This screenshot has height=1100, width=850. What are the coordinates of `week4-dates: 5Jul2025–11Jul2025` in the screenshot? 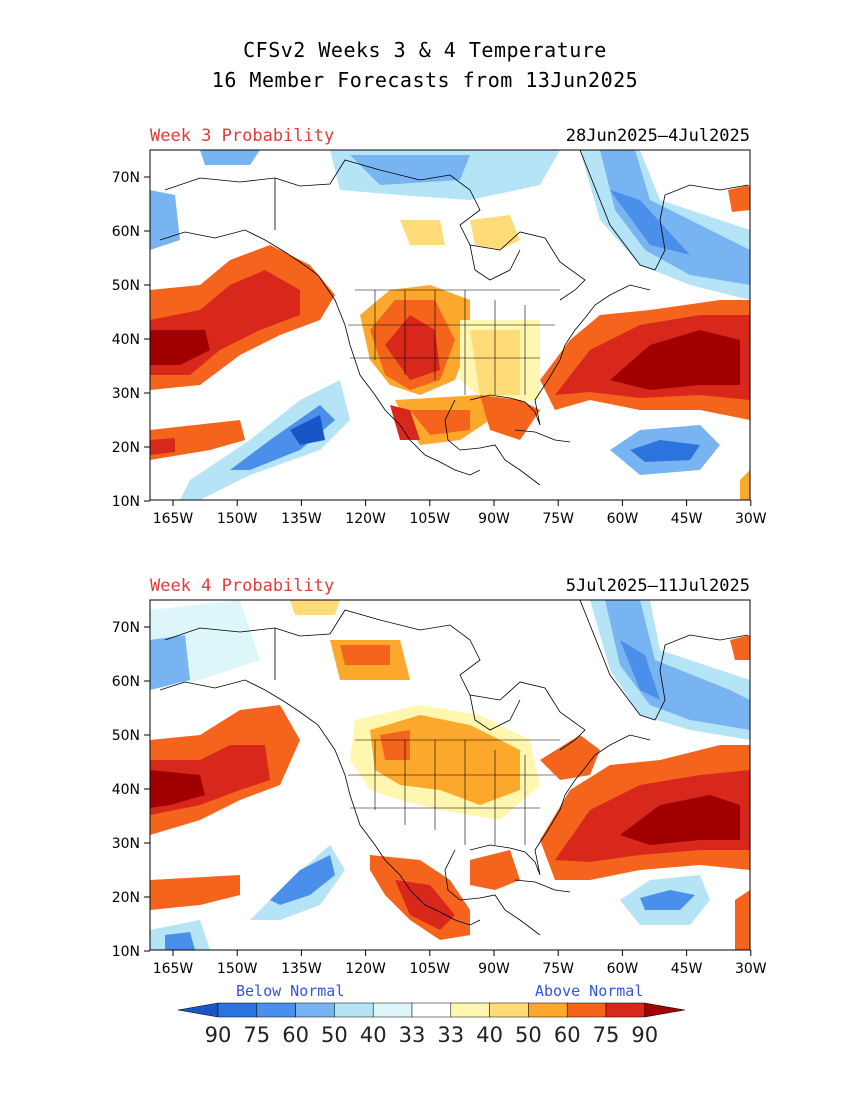 It's located at (657, 586).